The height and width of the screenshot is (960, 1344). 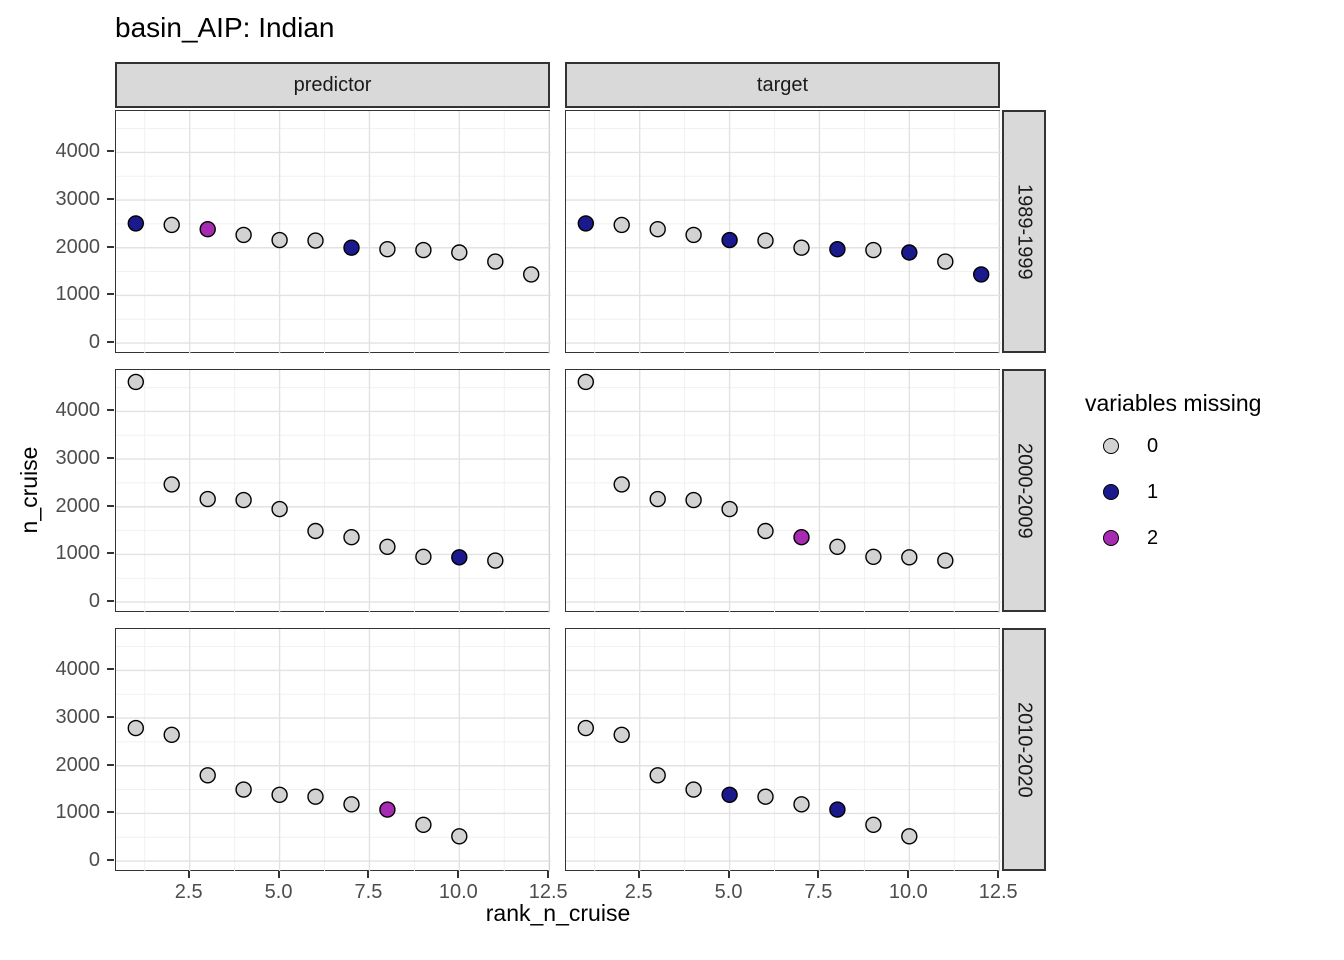 What do you see at coordinates (225, 27) in the screenshot?
I see `plot-title: basin_AIP: Indian` at bounding box center [225, 27].